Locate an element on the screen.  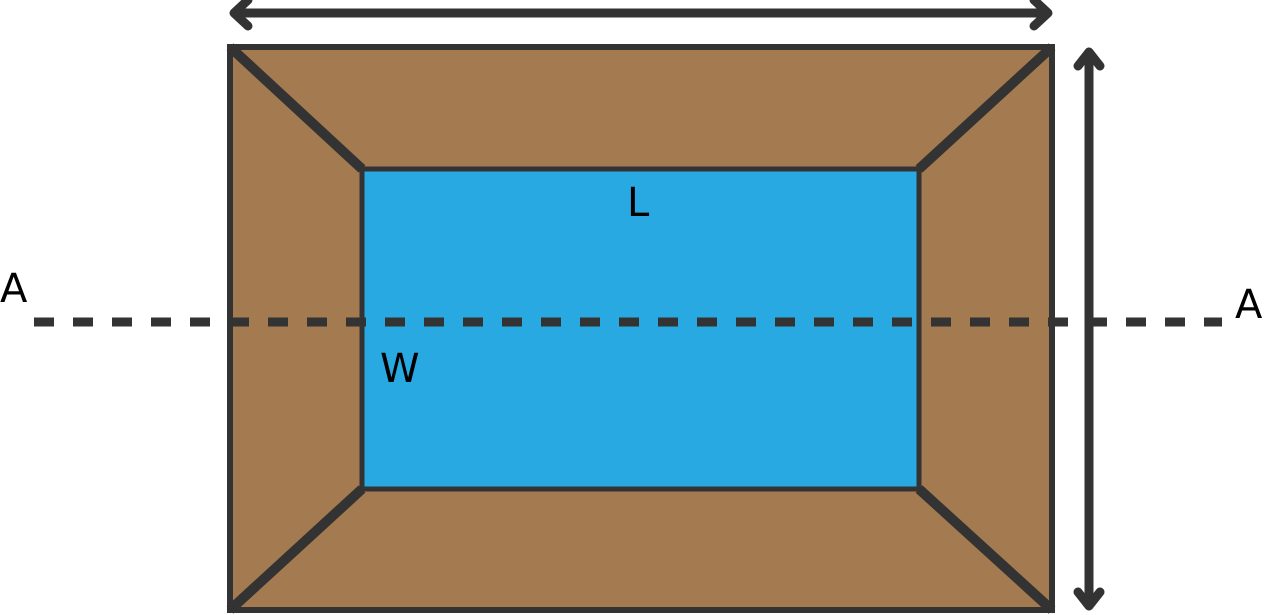
slope-line-top-right is located at coordinates (985, 108).